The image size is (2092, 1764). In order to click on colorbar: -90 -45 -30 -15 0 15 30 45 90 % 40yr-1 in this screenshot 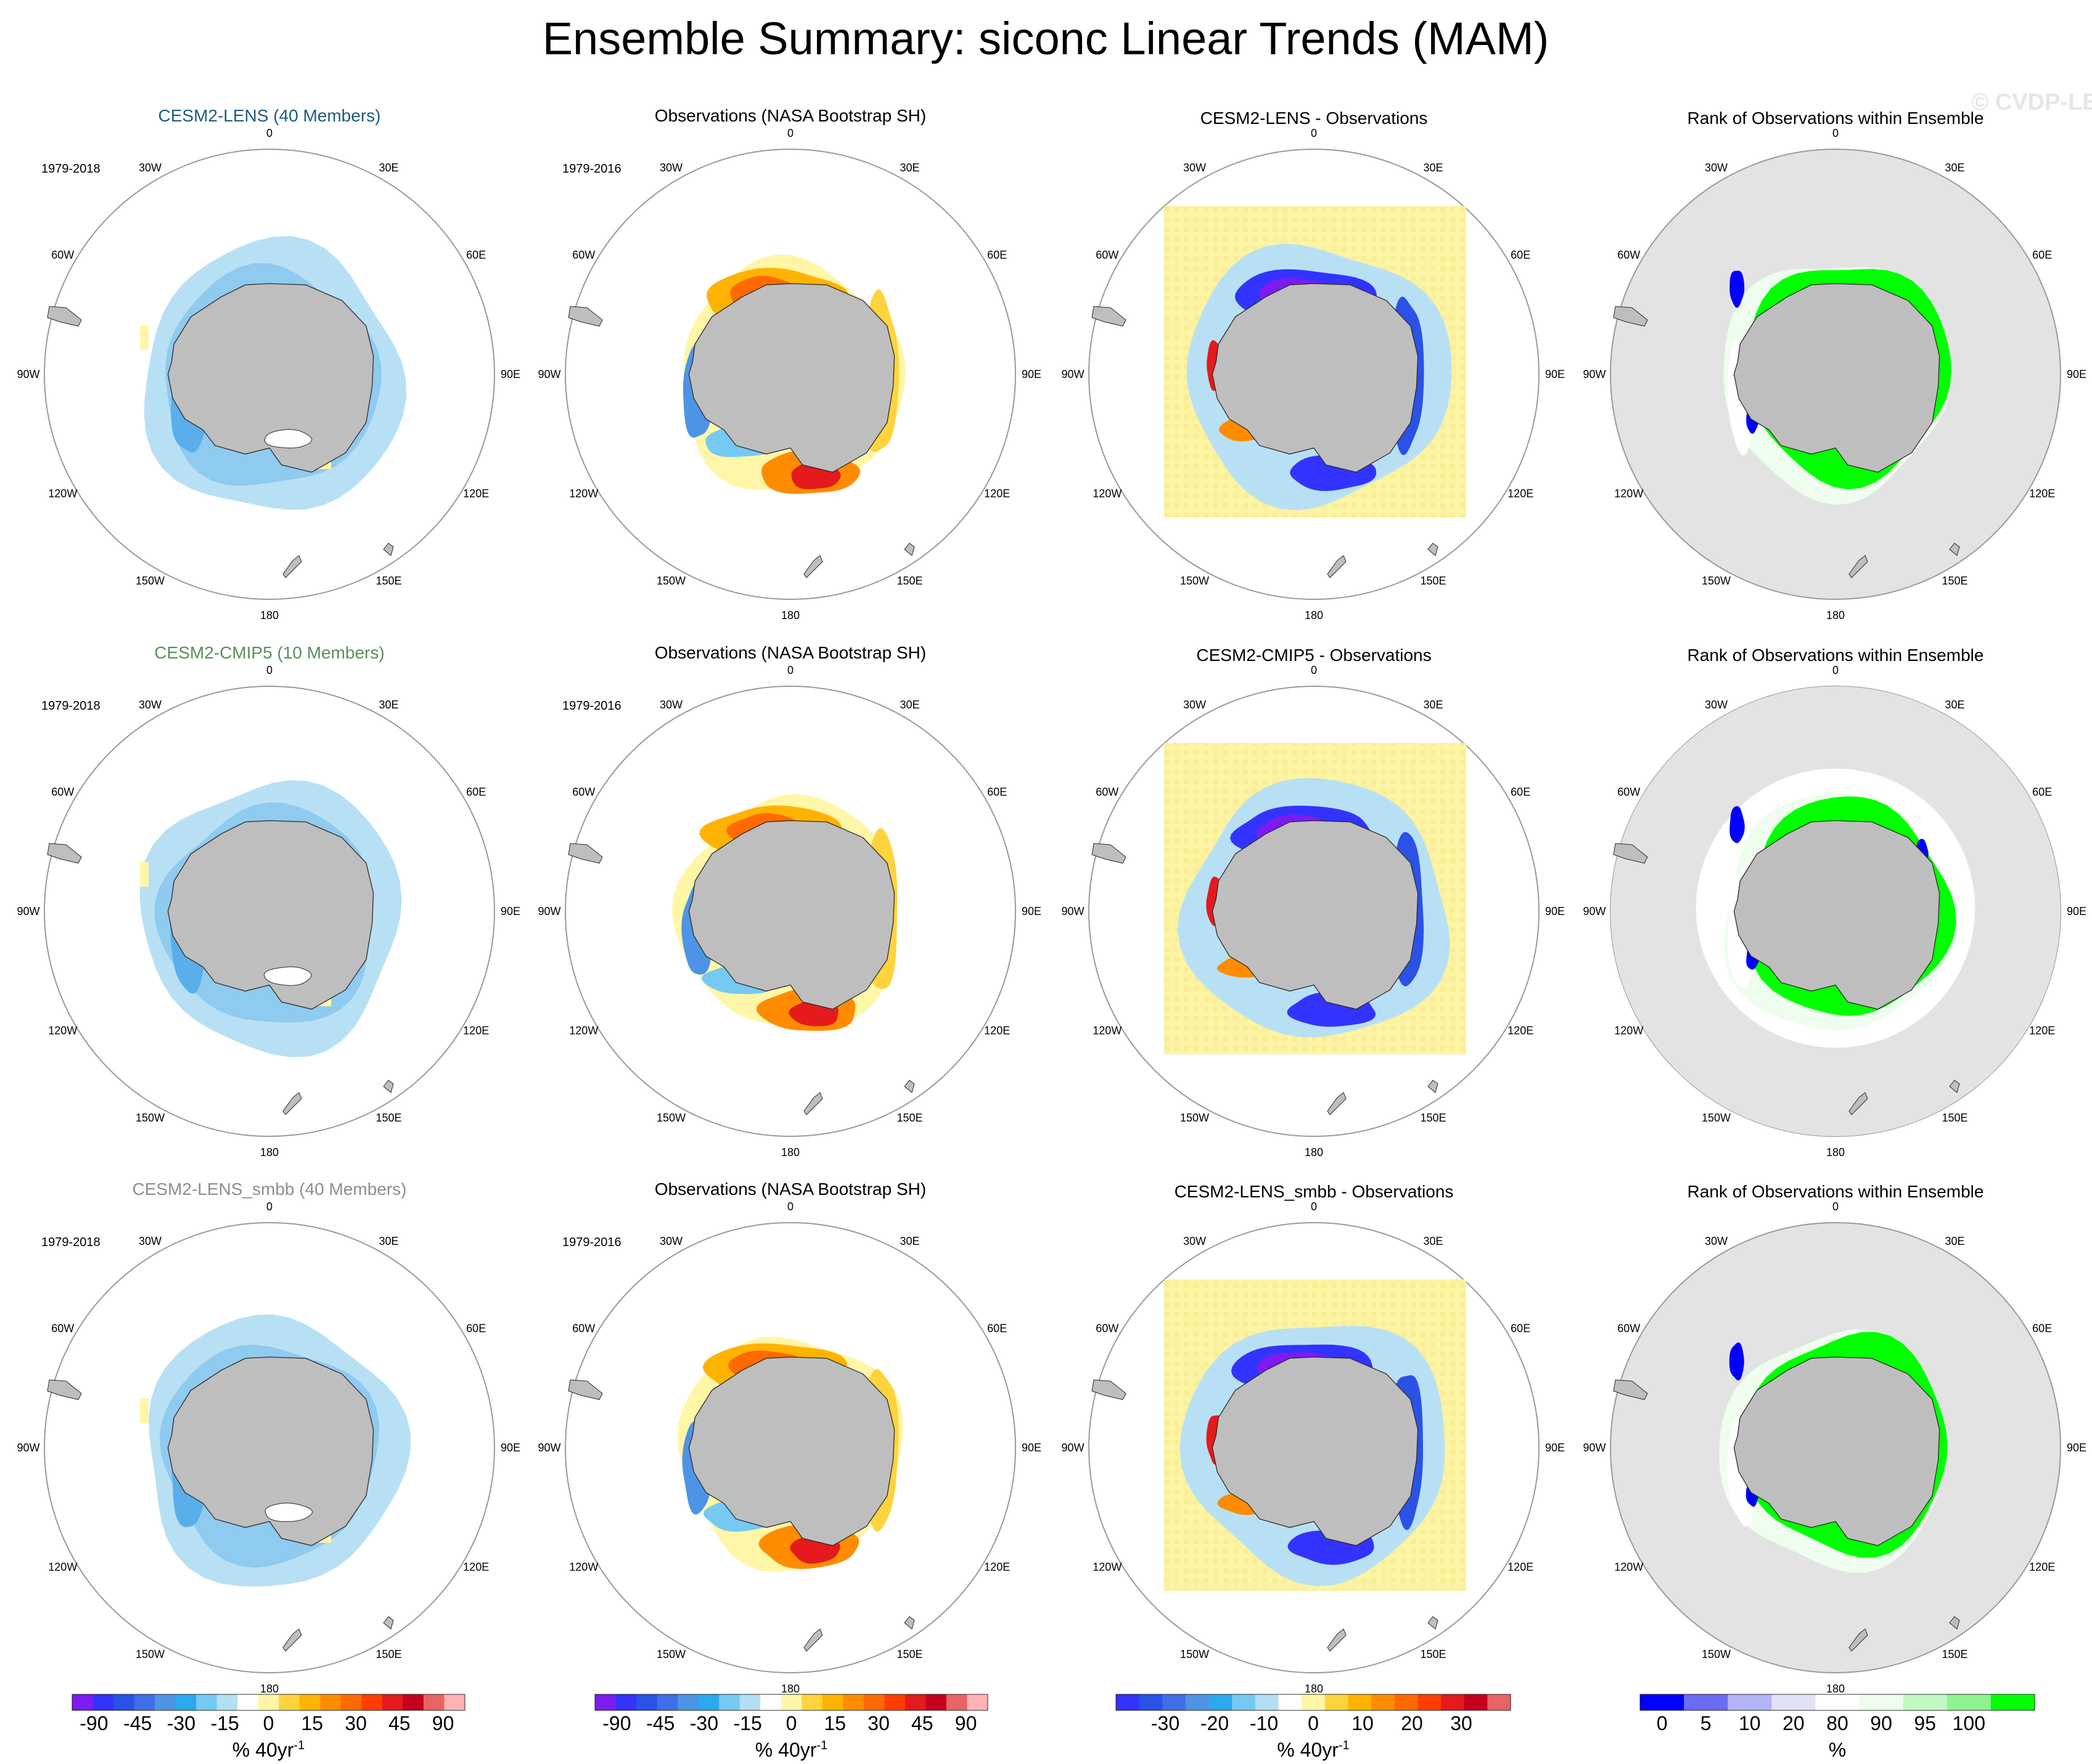, I will do `click(791, 1727)`.